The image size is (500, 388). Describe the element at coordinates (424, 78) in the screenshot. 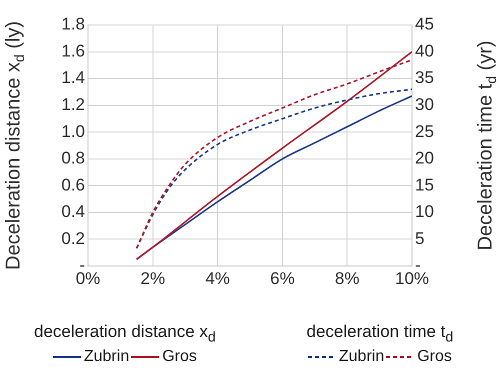

I see `y2-tick-label: 35` at that location.